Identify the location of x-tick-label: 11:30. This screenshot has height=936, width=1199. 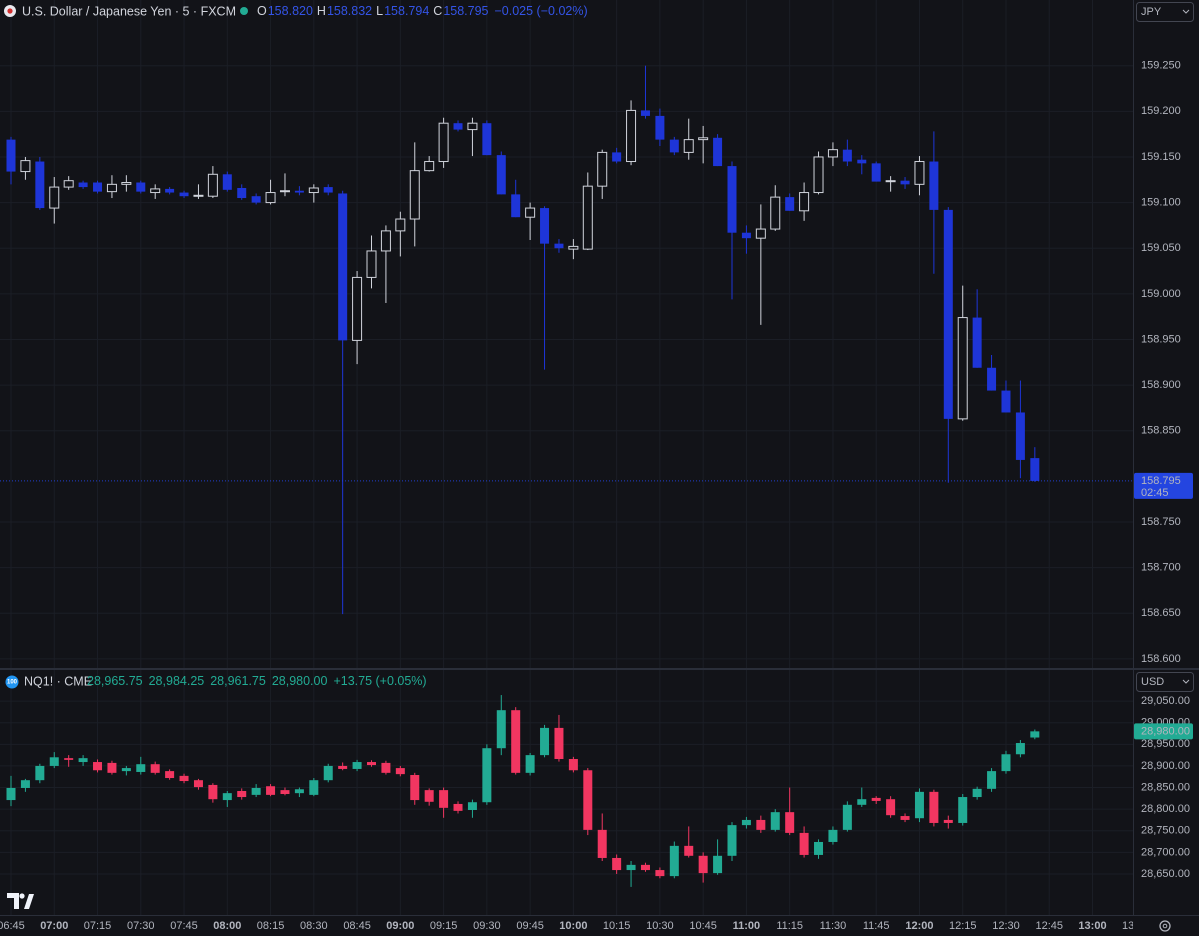
(833, 926).